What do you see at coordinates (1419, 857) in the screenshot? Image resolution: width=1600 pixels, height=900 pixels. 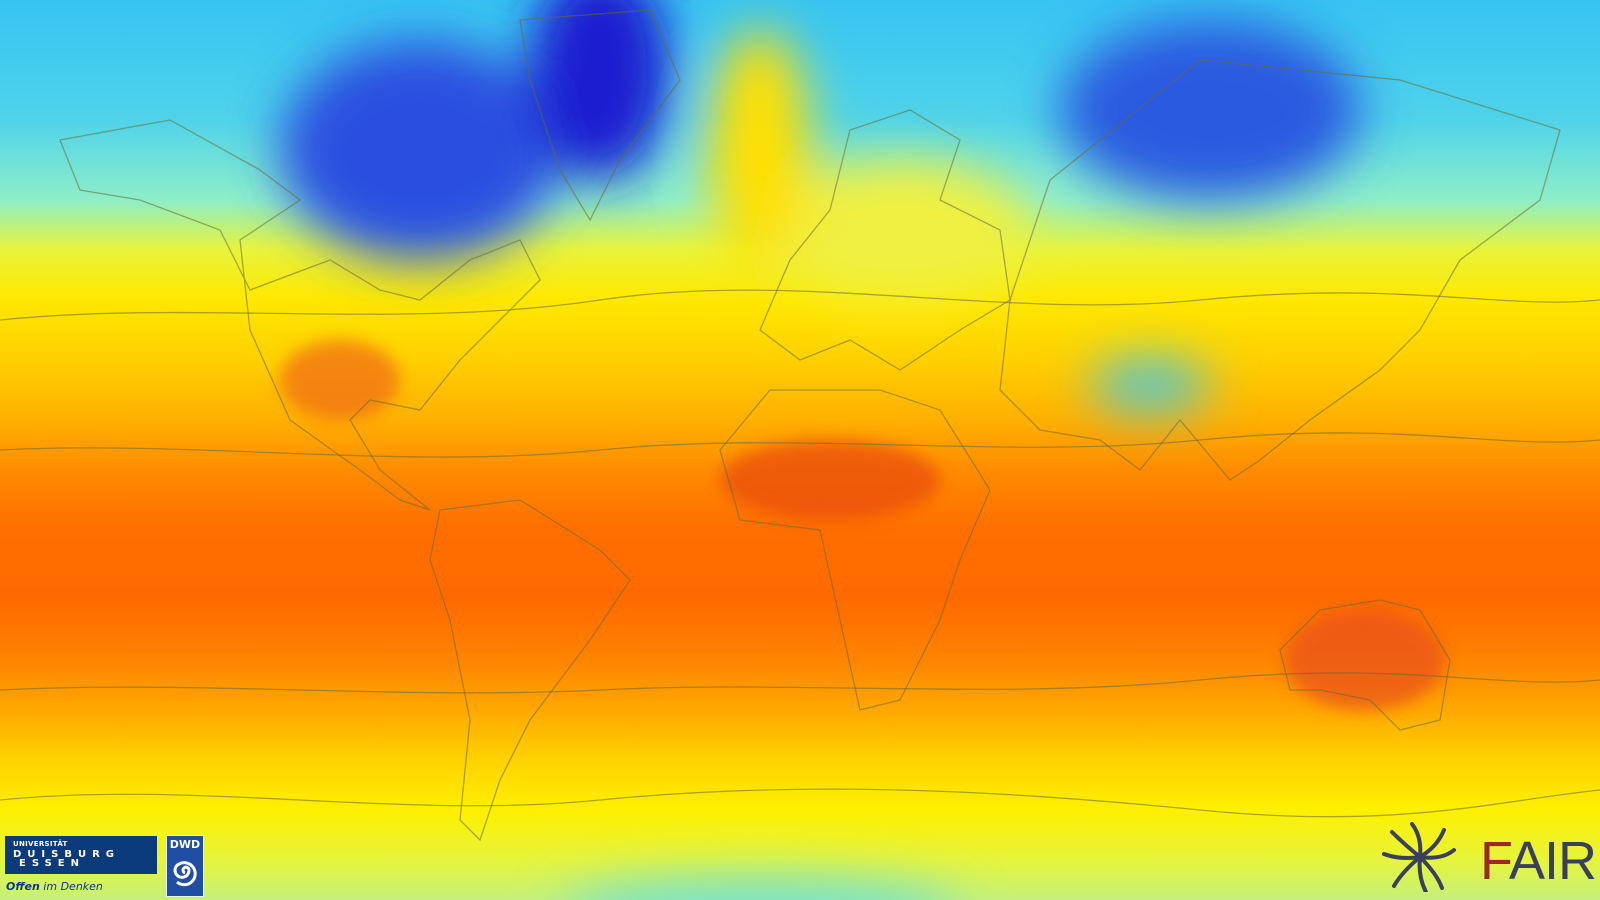 I see `swirl-icon` at bounding box center [1419, 857].